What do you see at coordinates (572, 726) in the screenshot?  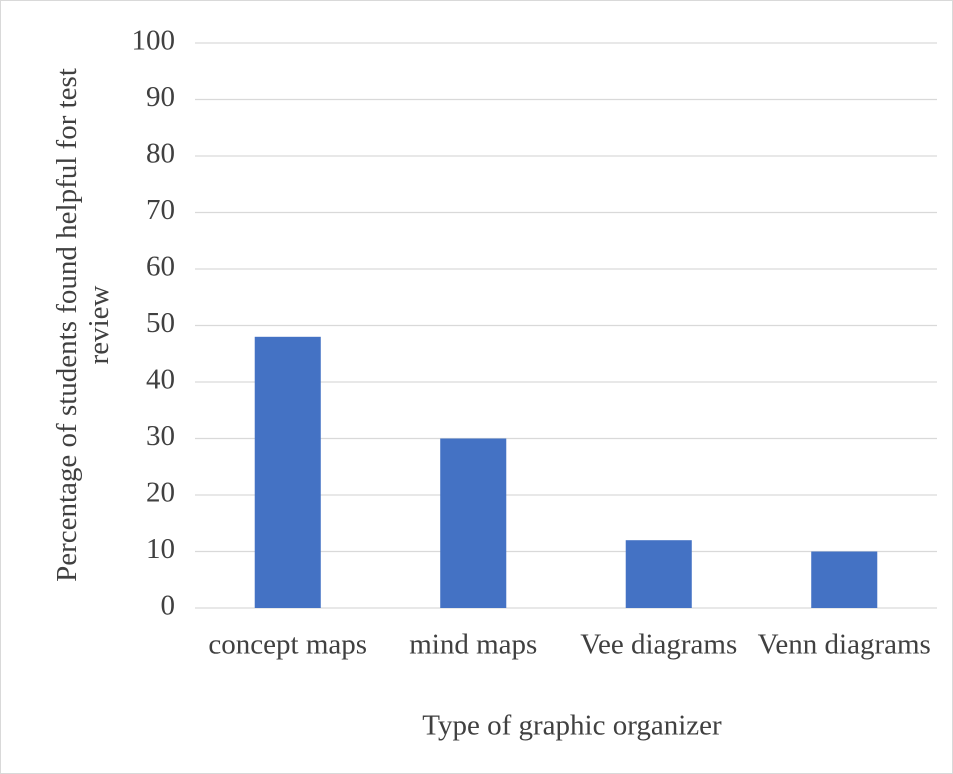 I see `x-axis-title: Type of graphic organizer` at bounding box center [572, 726].